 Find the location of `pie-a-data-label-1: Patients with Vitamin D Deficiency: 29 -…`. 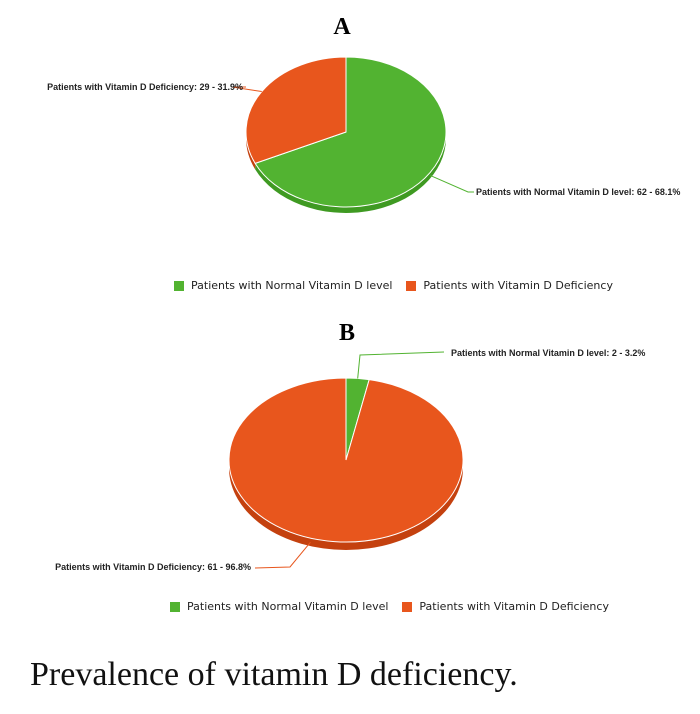

pie-a-data-label-1: Patients with Vitamin D Deficiency: 29 -… is located at coordinates (145, 87).